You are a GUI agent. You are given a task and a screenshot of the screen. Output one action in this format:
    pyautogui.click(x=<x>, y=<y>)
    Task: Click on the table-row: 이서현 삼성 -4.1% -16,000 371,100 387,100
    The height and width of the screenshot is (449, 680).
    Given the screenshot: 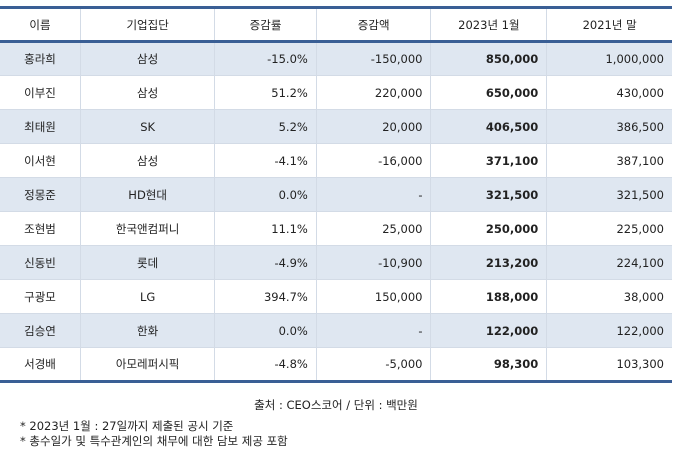 What is the action you would take?
    pyautogui.click(x=336, y=160)
    